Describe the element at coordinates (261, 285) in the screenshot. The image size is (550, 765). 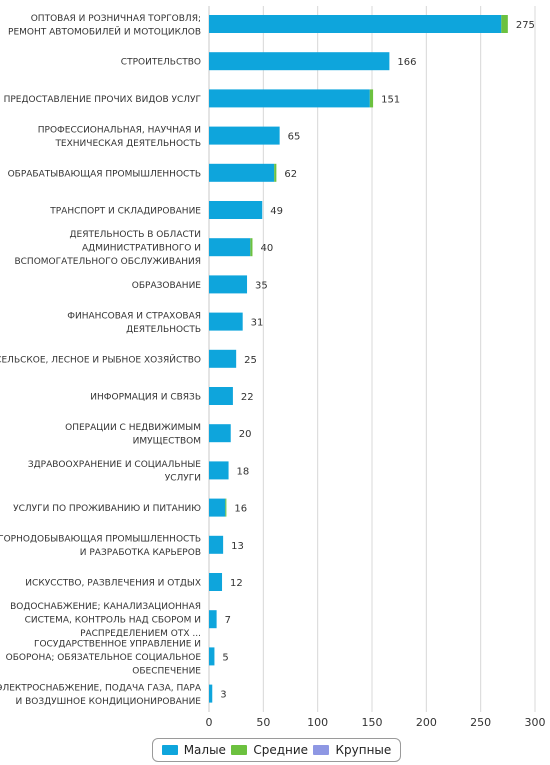
I see `value-label: 35` at that location.